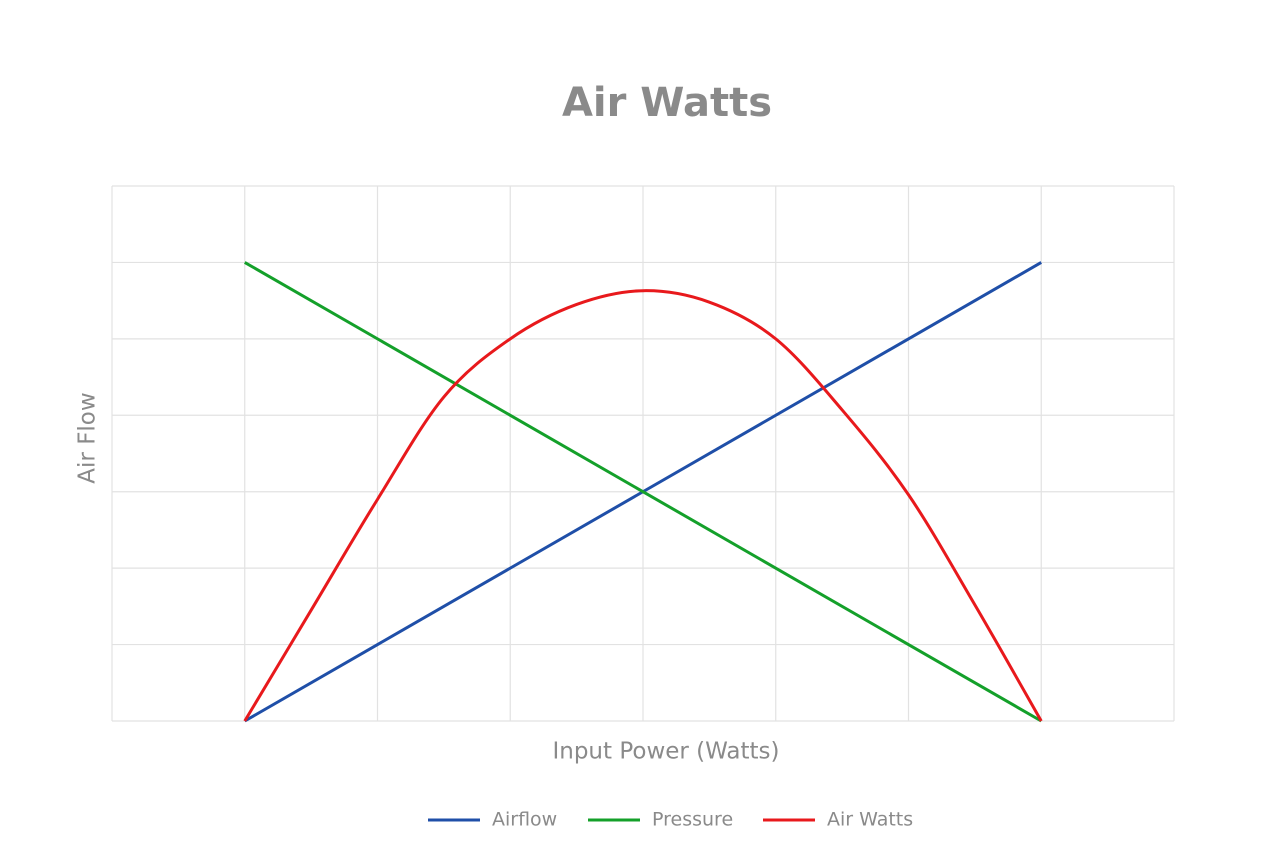 Image resolution: width=1280 pixels, height=862 pixels. I want to click on y-axis-label: Air Flow, so click(88, 437).